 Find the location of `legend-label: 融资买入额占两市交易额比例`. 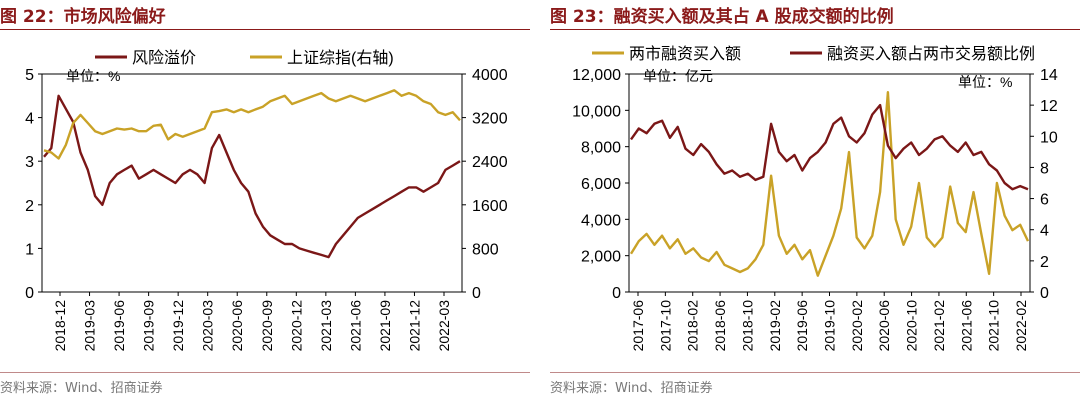

legend-label: 融资买入额占两市交易额比例 is located at coordinates (931, 54).